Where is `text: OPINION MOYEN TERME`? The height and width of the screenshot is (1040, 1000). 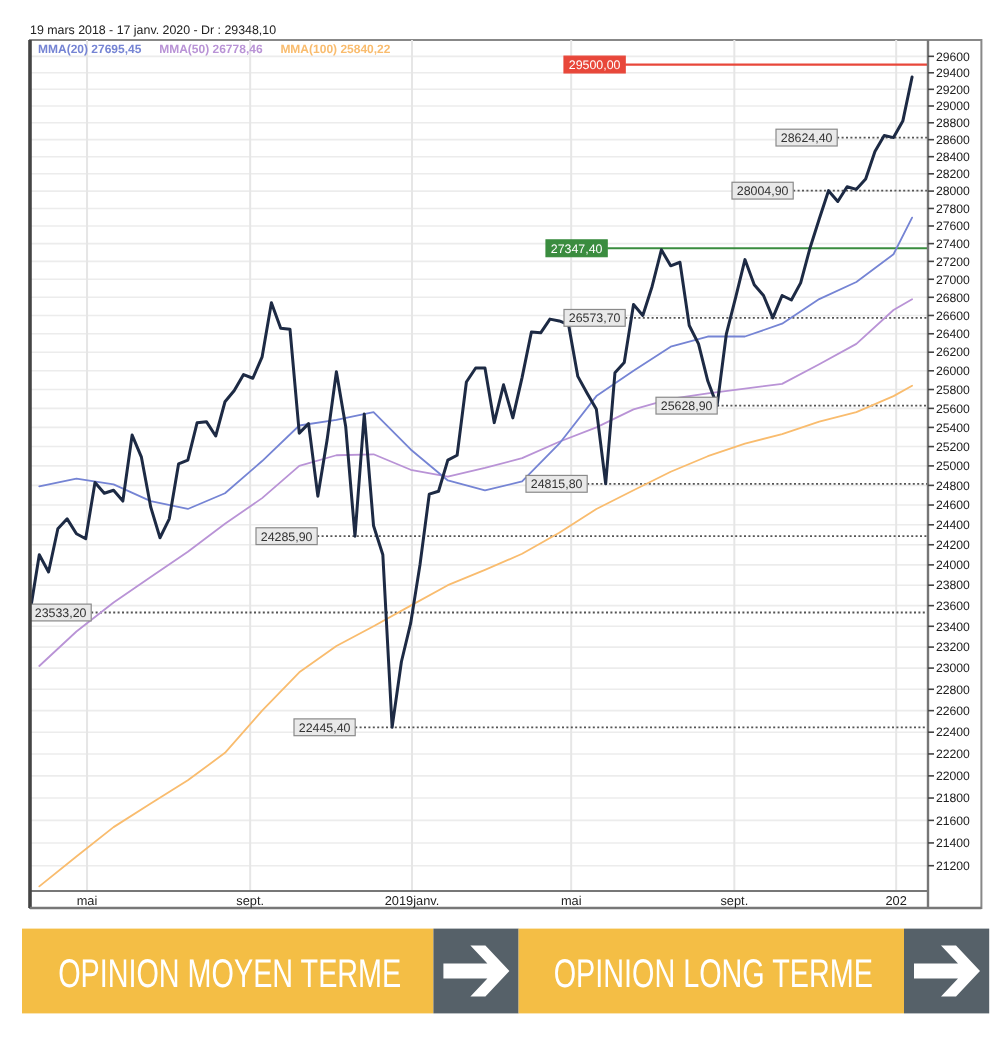
text: OPINION MOYEN TERME is located at coordinates (230, 972).